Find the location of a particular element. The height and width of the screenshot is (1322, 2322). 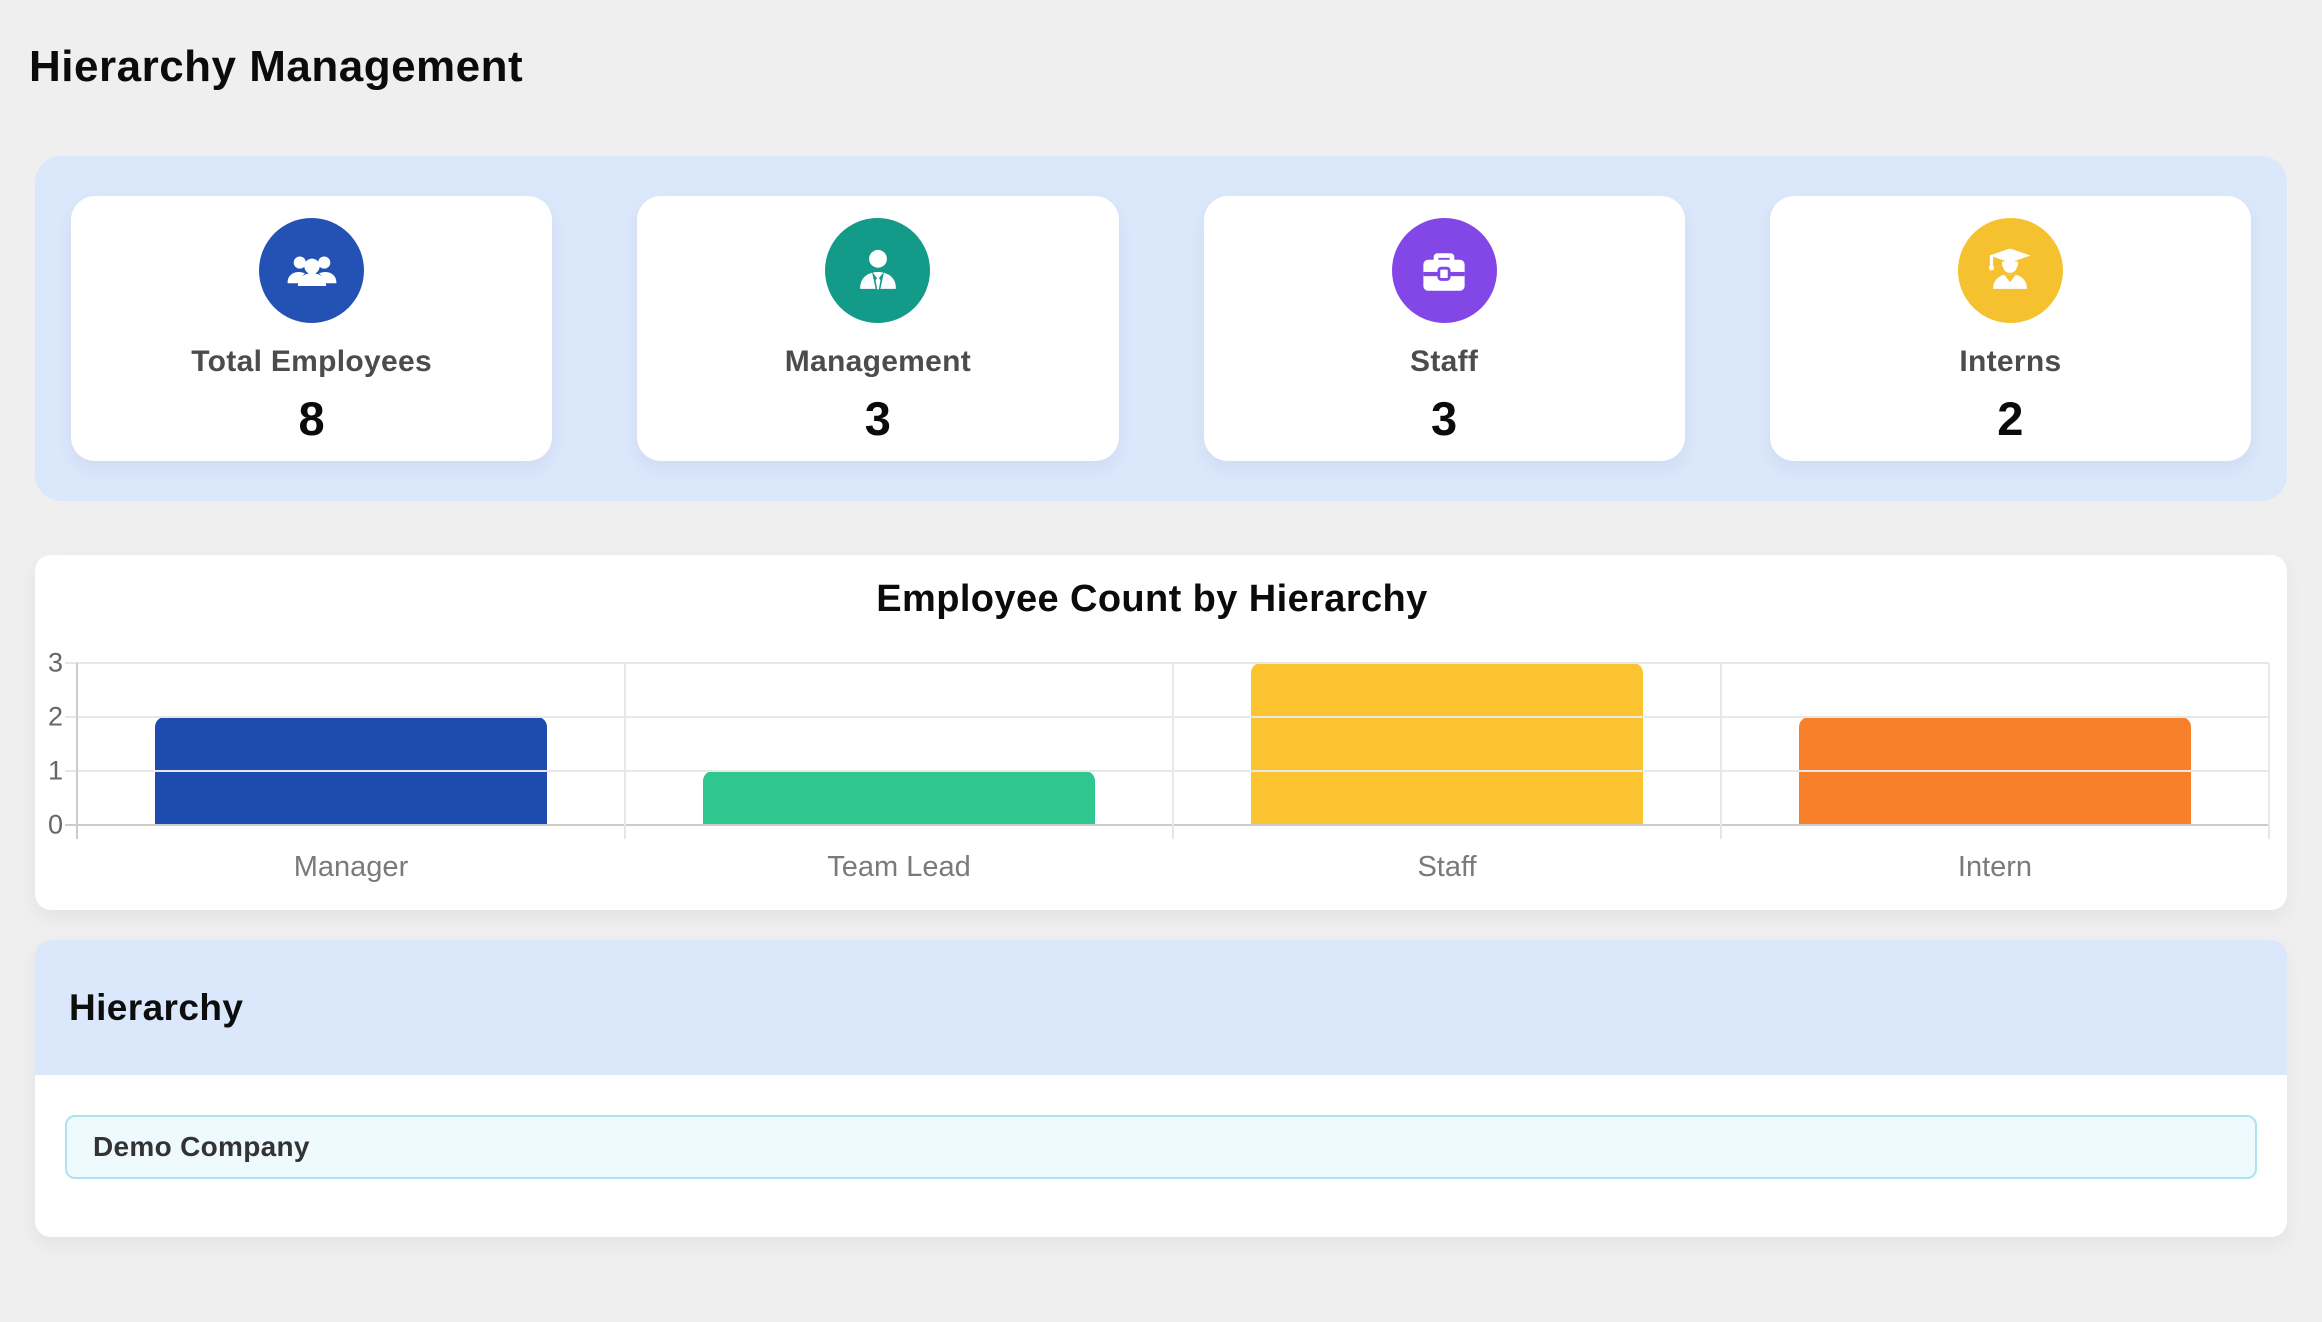

stat-label: Total Employees is located at coordinates (311, 361).